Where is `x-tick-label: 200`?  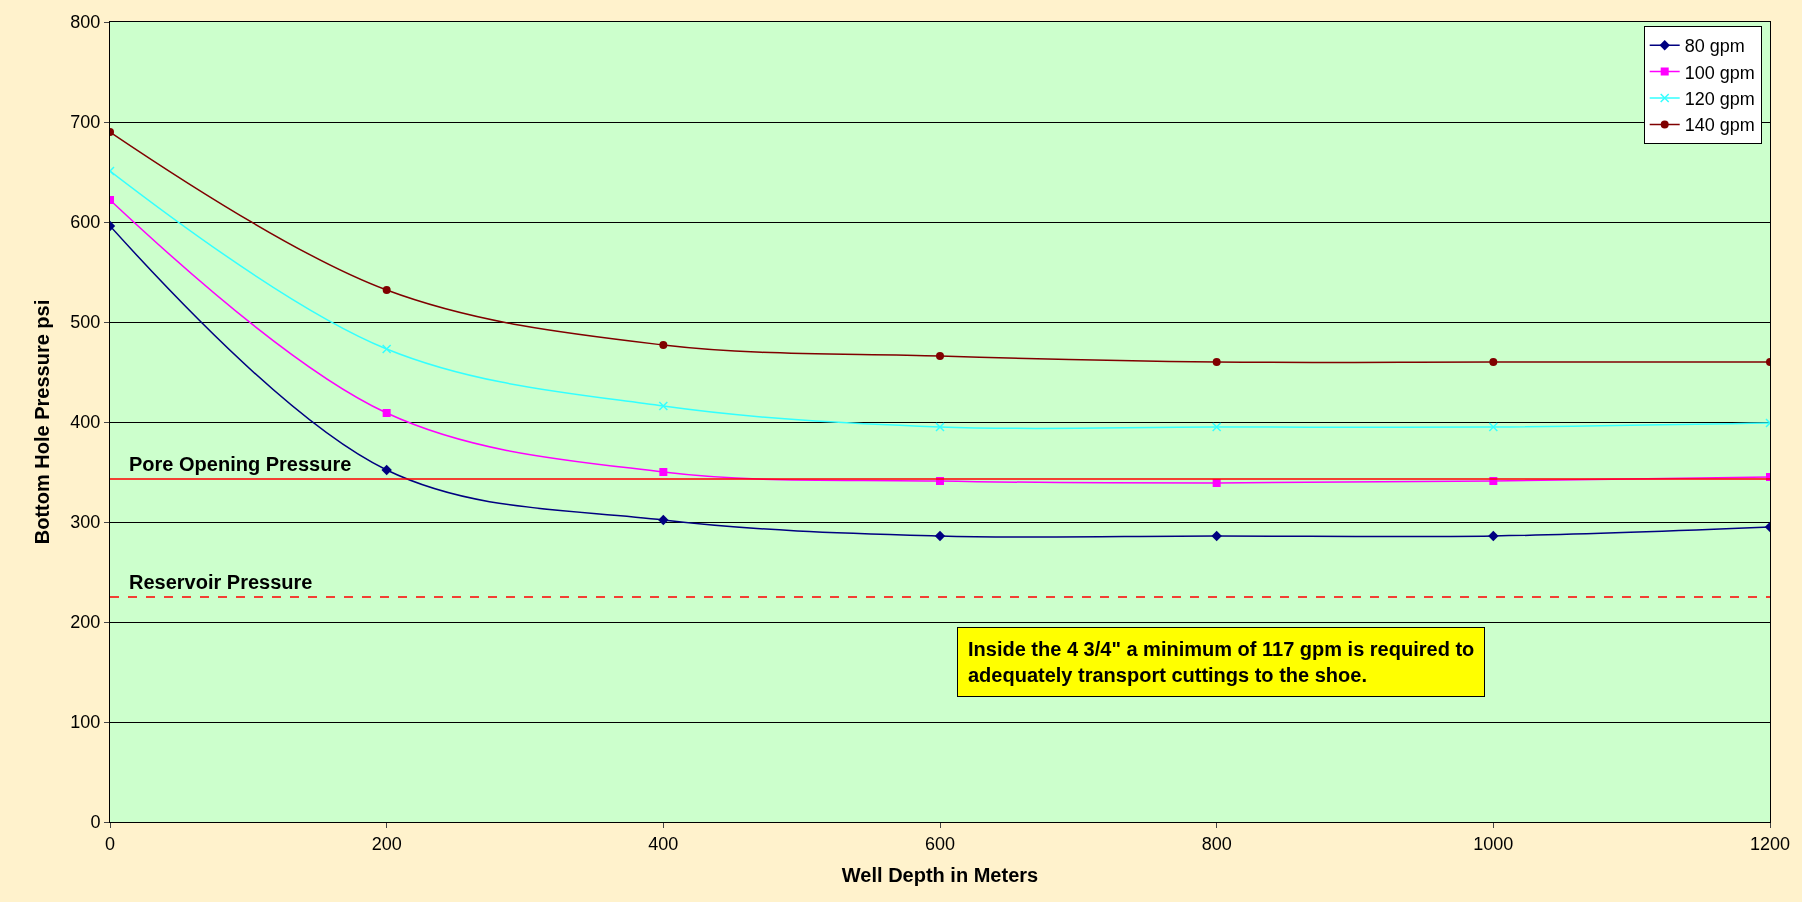
x-tick-label: 200 is located at coordinates (386, 843).